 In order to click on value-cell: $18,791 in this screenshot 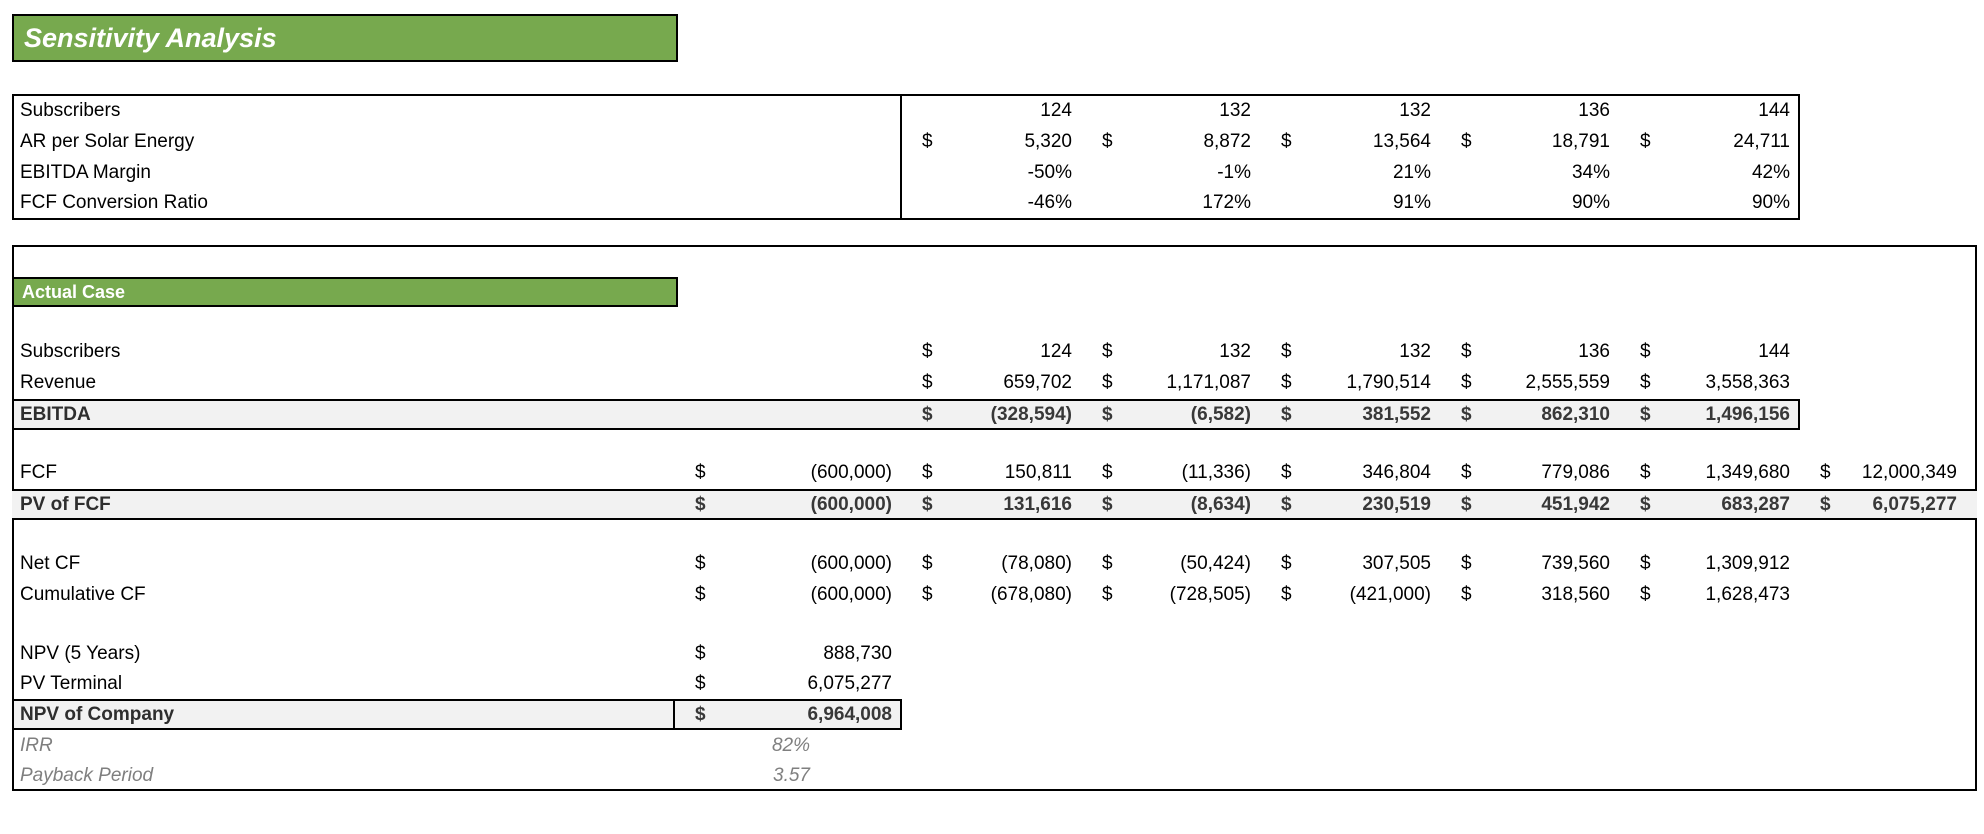, I will do `click(1530, 142)`.